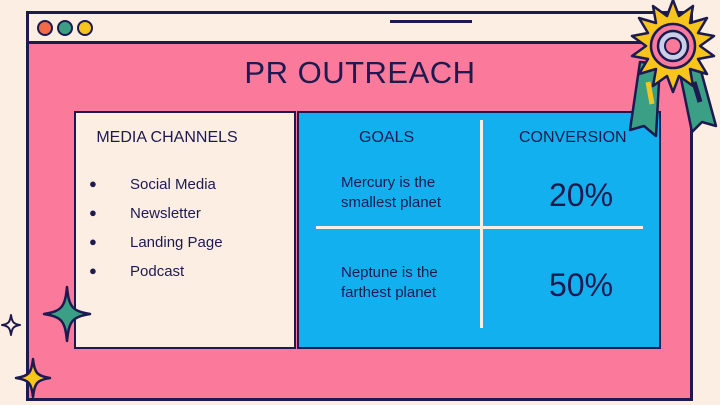 The image size is (720, 405). Describe the element at coordinates (137, 271) in the screenshot. I see `list-item: ● Podcast` at that location.